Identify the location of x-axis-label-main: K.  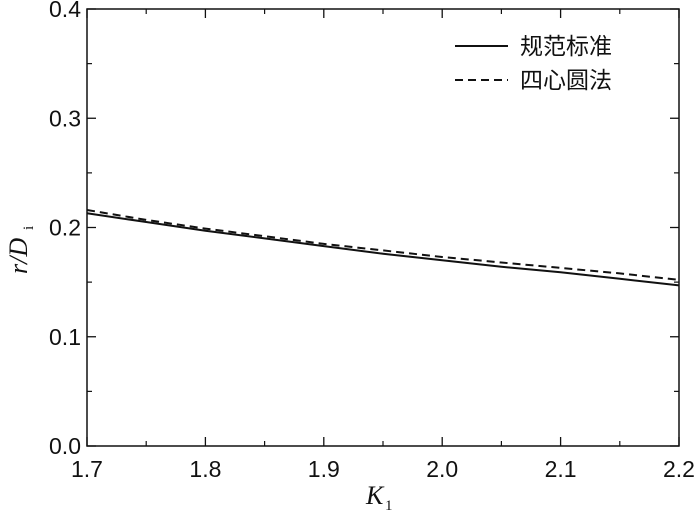
(375, 495).